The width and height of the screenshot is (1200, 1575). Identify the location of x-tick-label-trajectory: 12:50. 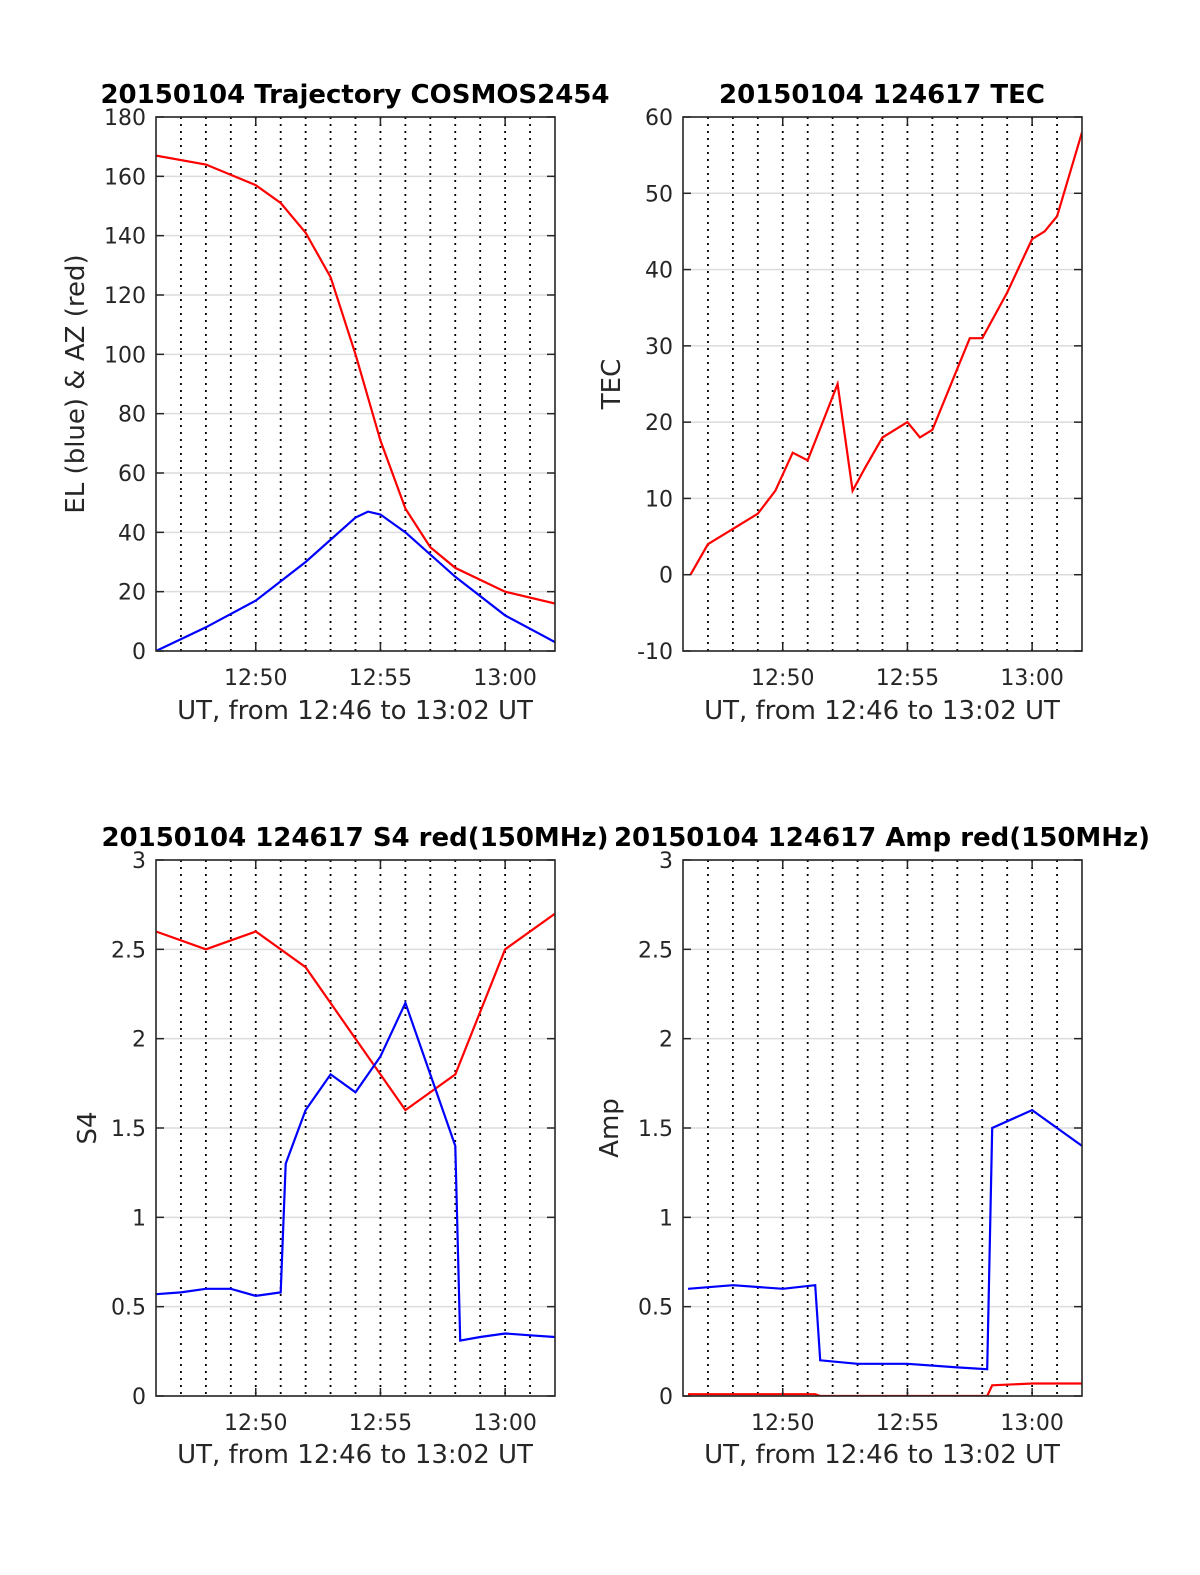
(255, 678).